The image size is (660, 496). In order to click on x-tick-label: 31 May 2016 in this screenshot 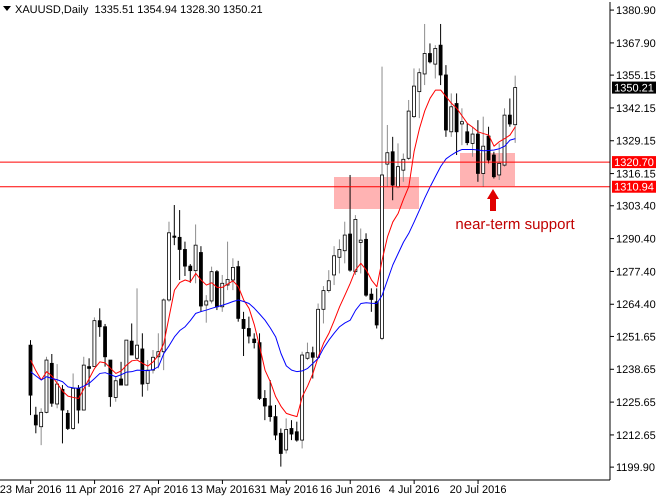, I will do `click(286, 490)`.